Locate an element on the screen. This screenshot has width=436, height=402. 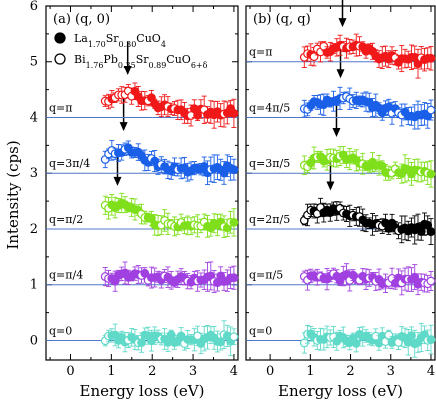
legend-marker-open is located at coordinates (60, 59).